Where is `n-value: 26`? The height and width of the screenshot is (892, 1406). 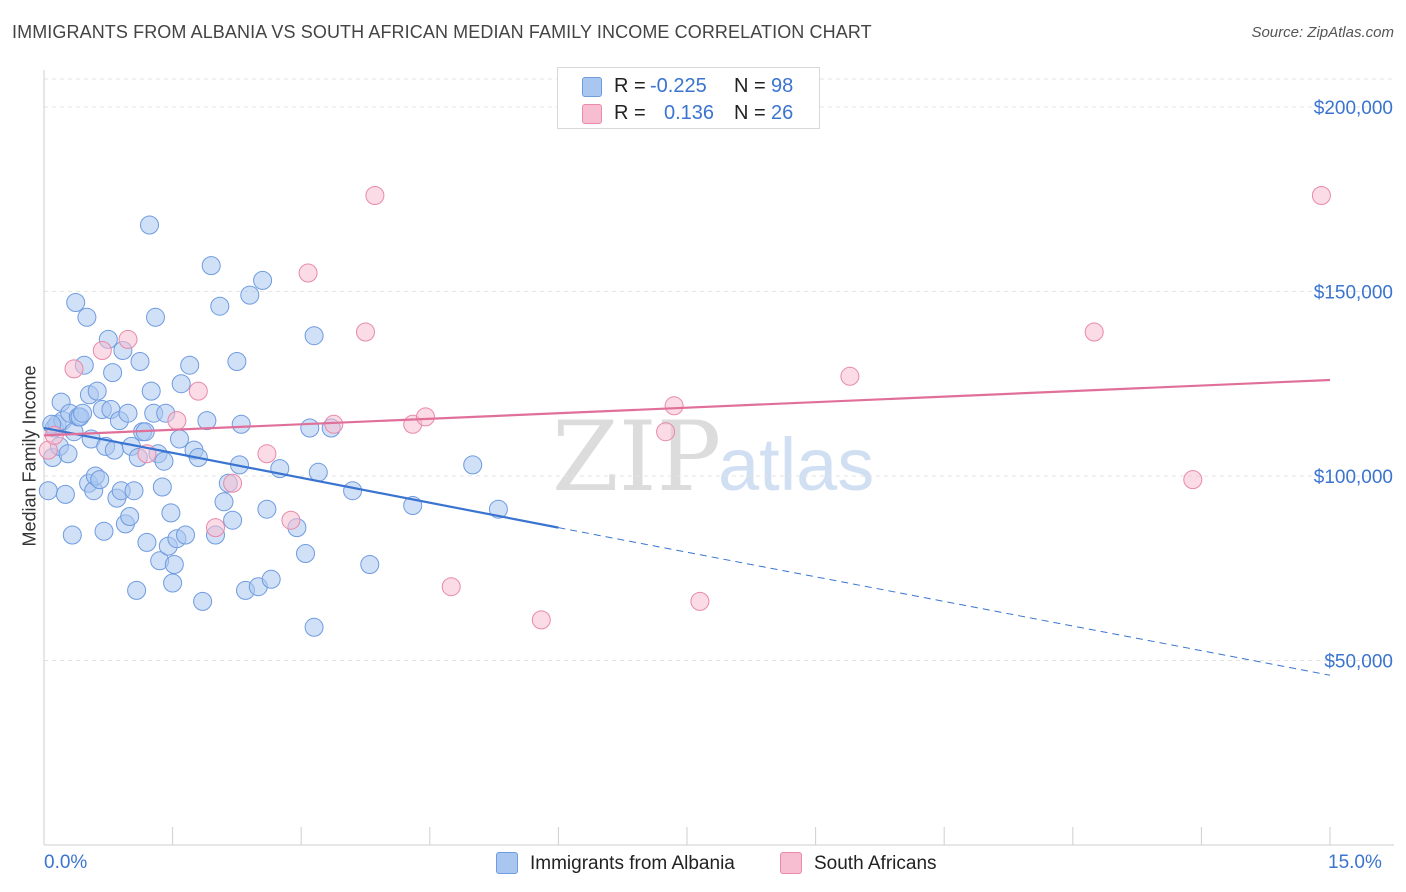 n-value: 26 is located at coordinates (782, 113).